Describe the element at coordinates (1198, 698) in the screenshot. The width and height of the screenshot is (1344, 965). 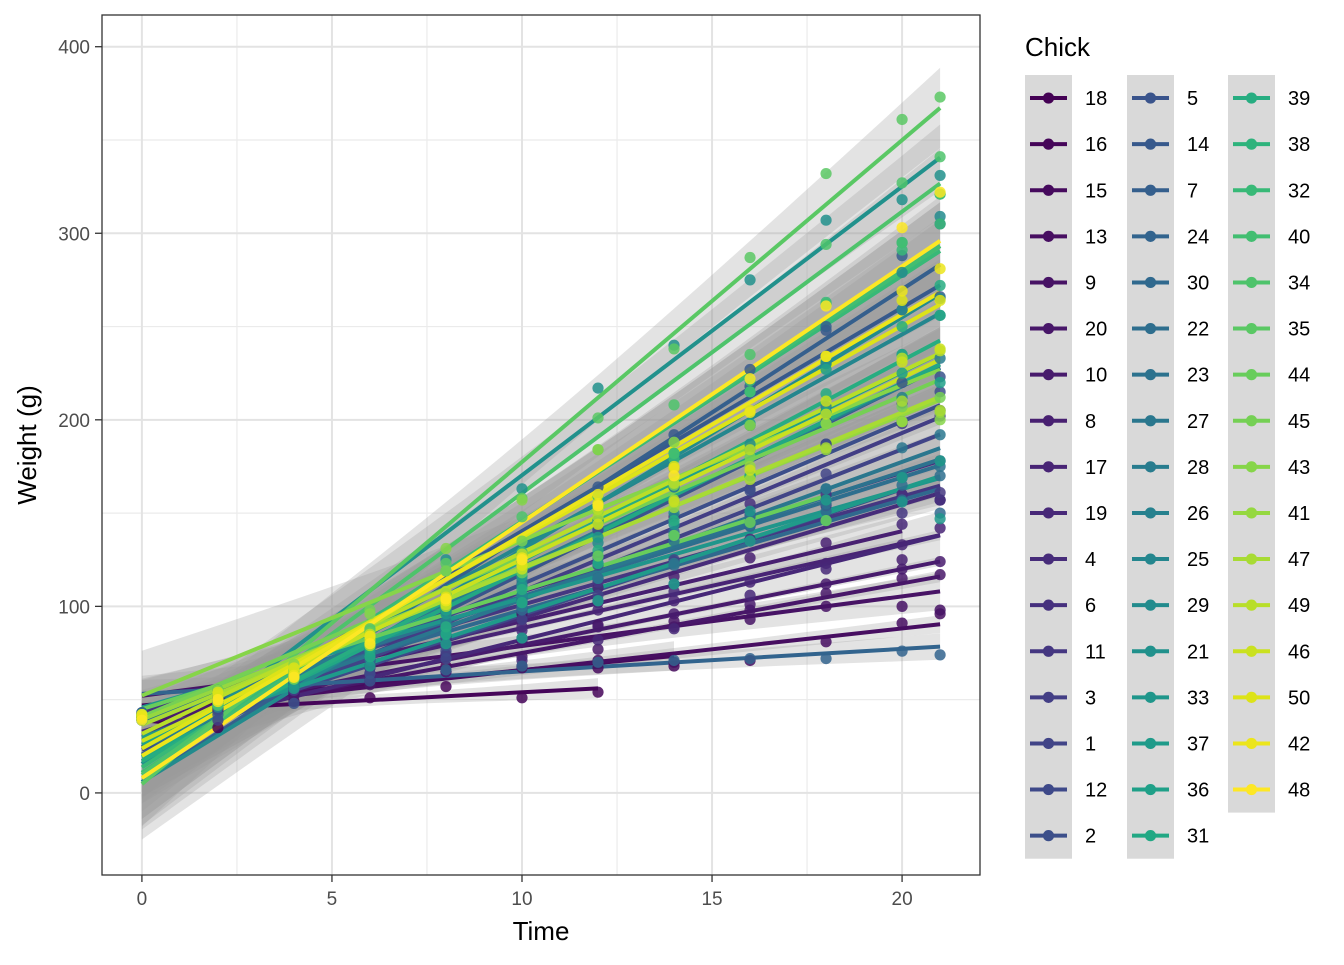
I see `legend-label: 33` at that location.